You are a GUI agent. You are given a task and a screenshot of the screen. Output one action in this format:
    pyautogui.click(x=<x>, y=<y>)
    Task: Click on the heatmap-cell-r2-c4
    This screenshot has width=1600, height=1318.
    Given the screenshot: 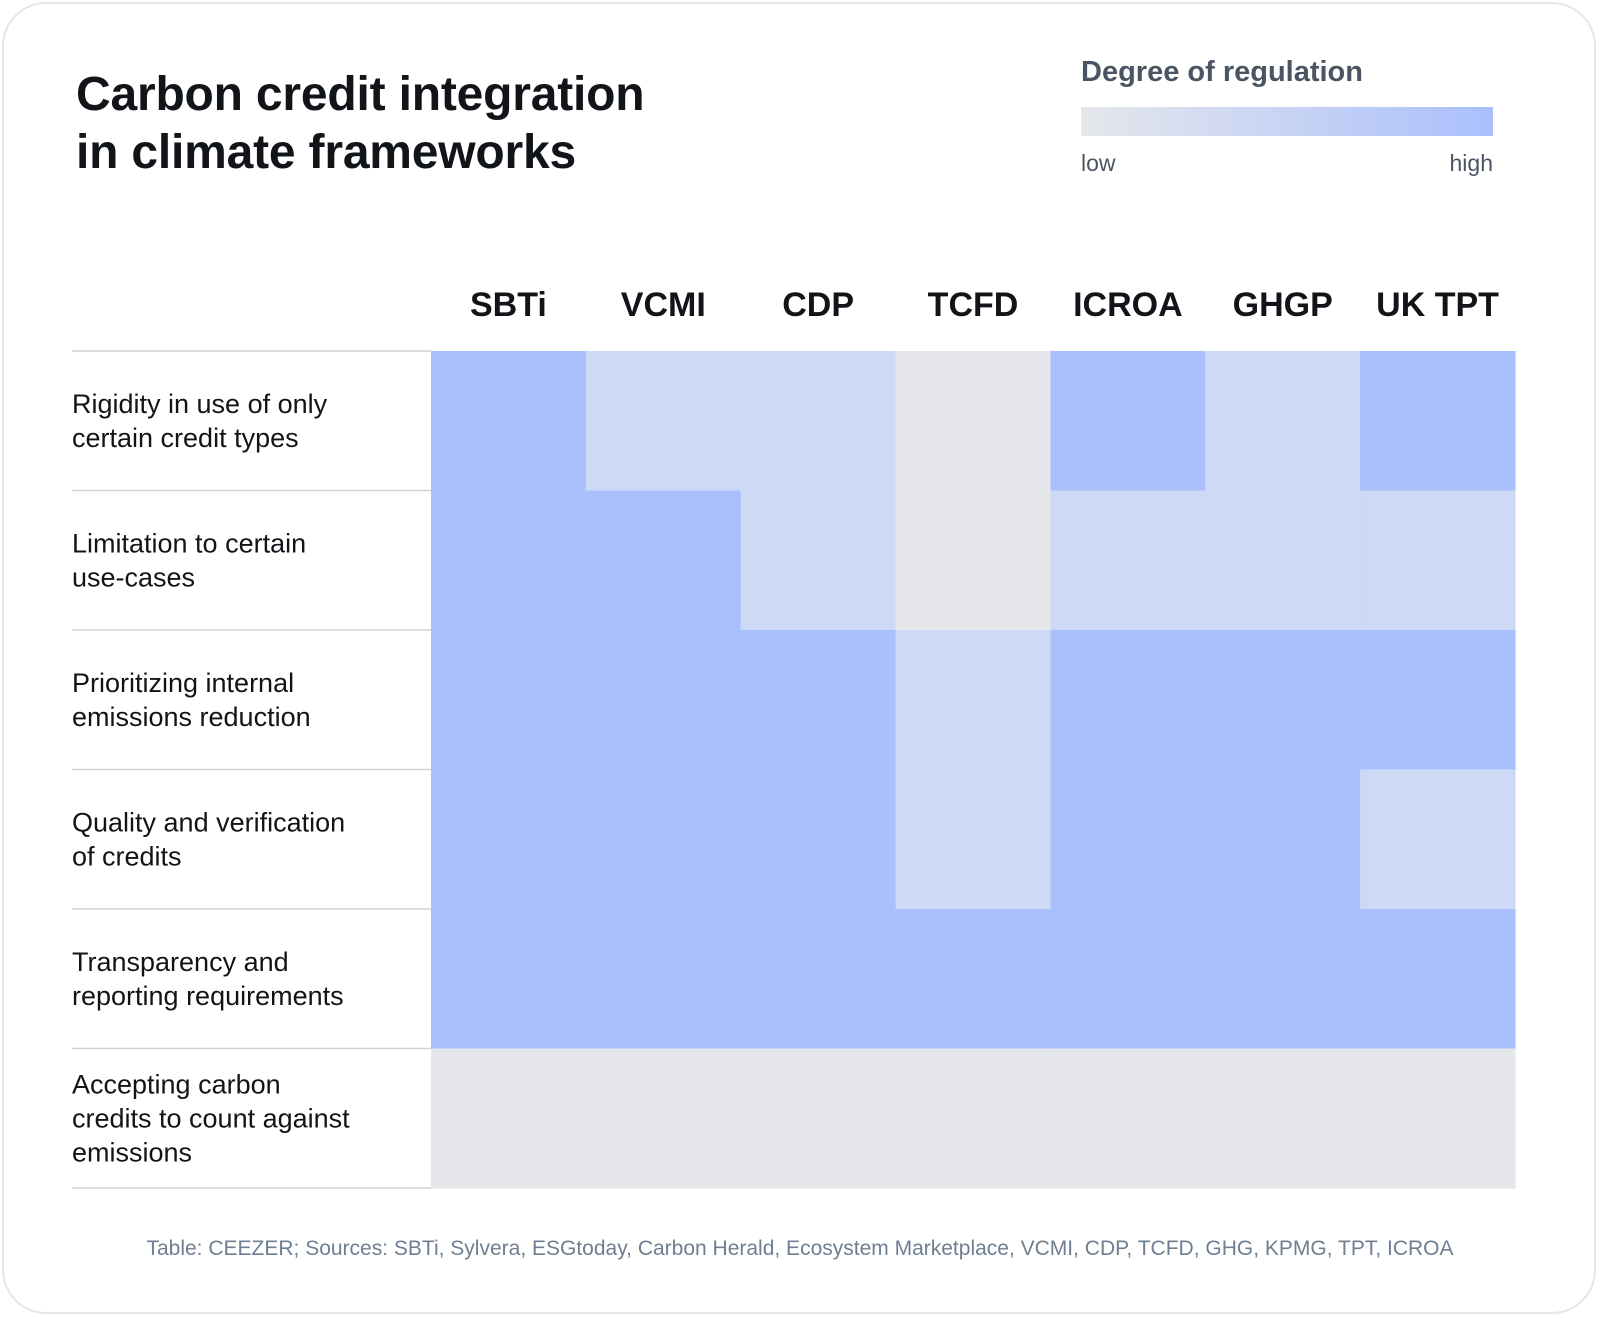 What is the action you would take?
    pyautogui.click(x=973, y=560)
    